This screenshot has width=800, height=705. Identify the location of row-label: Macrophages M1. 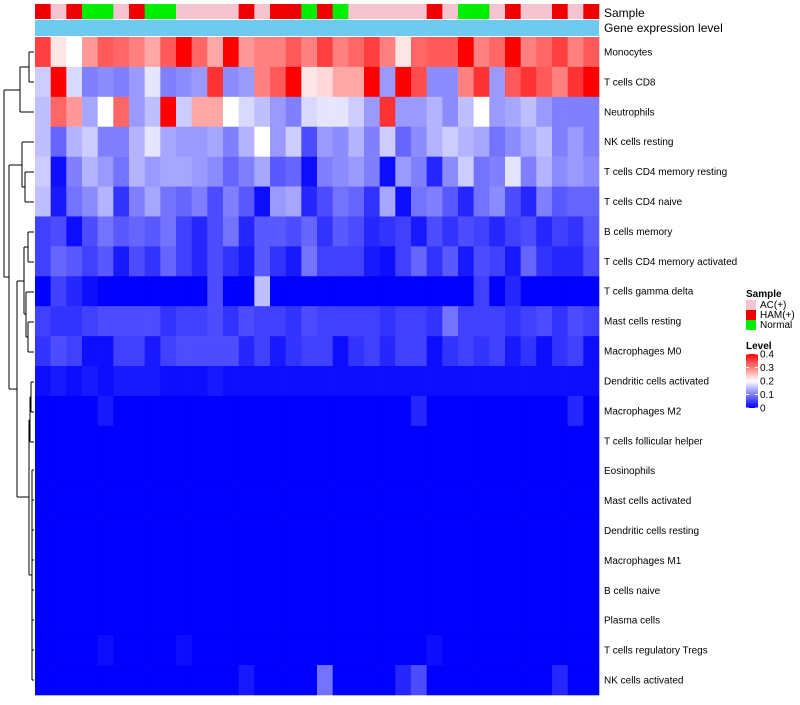
(643, 561).